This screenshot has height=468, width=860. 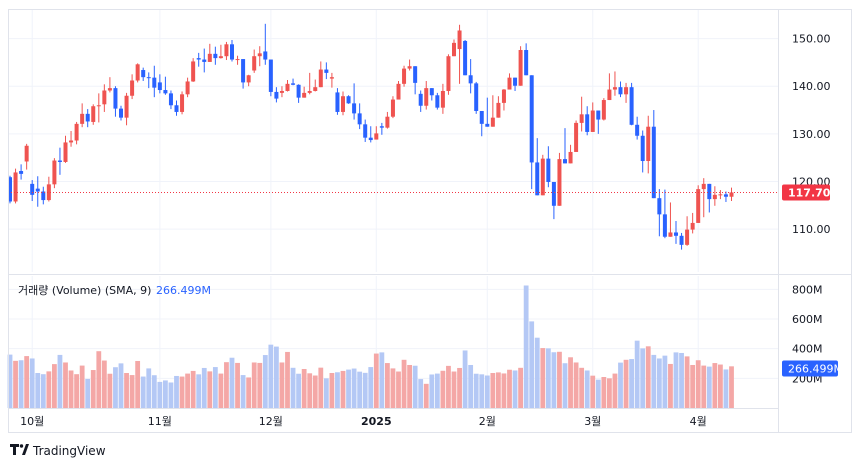 What do you see at coordinates (698, 421) in the screenshot?
I see `time-tick-label: 4월` at bounding box center [698, 421].